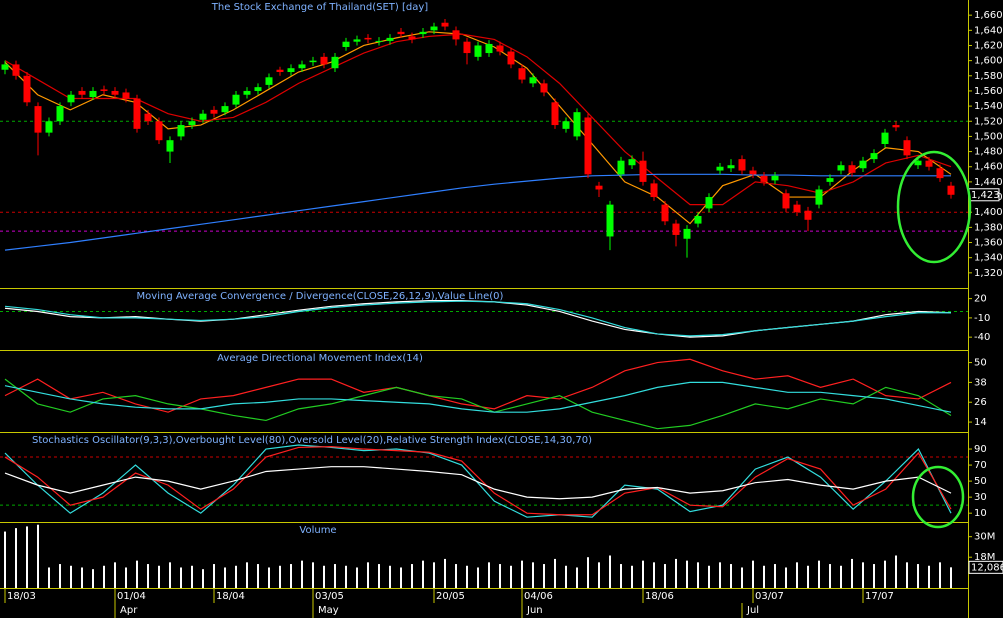 This screenshot has width=1003, height=618. What do you see at coordinates (988, 243) in the screenshot?
I see `y-tick-label: 1,360` at bounding box center [988, 243].